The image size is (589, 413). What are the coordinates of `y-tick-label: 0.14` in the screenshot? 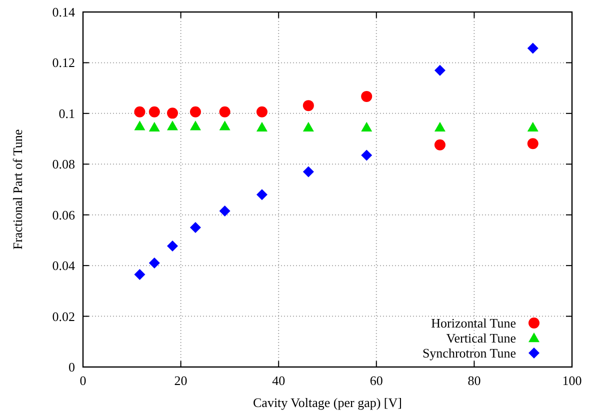 It's located at (64, 12).